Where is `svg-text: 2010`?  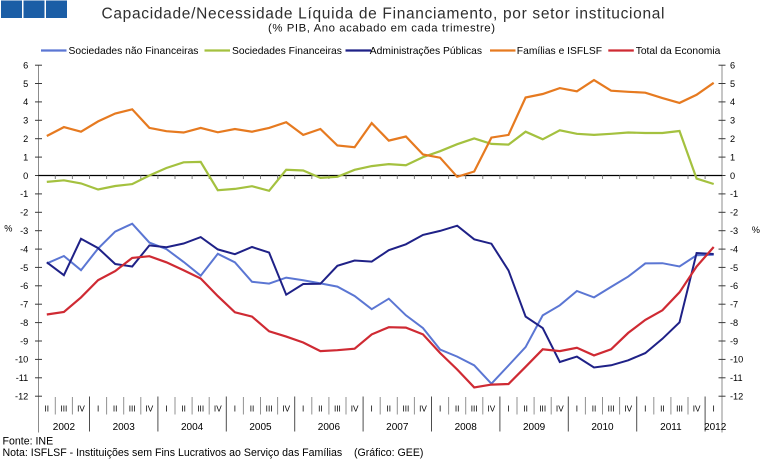 svg-text: 2010 is located at coordinates (602, 427).